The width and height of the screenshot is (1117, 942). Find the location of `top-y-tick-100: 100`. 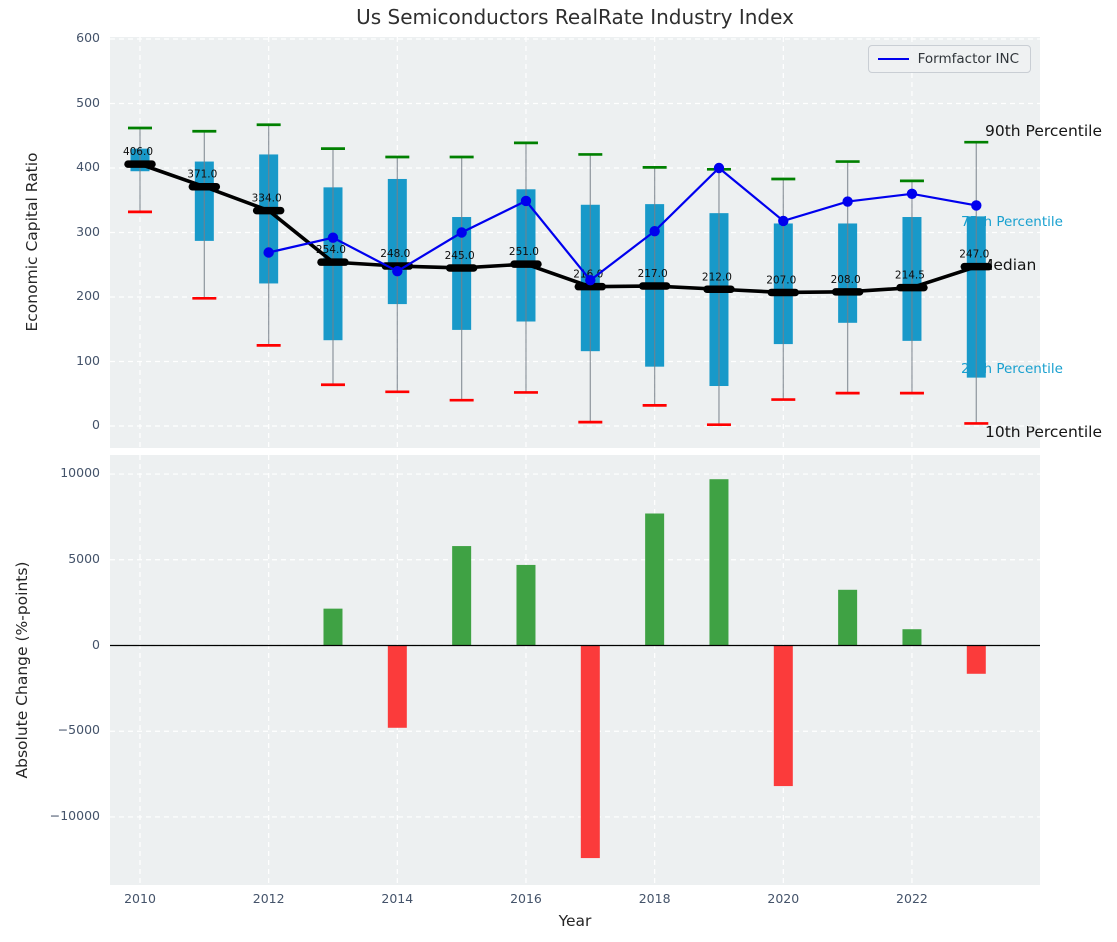

top-y-tick-100: 100 is located at coordinates (88, 360).